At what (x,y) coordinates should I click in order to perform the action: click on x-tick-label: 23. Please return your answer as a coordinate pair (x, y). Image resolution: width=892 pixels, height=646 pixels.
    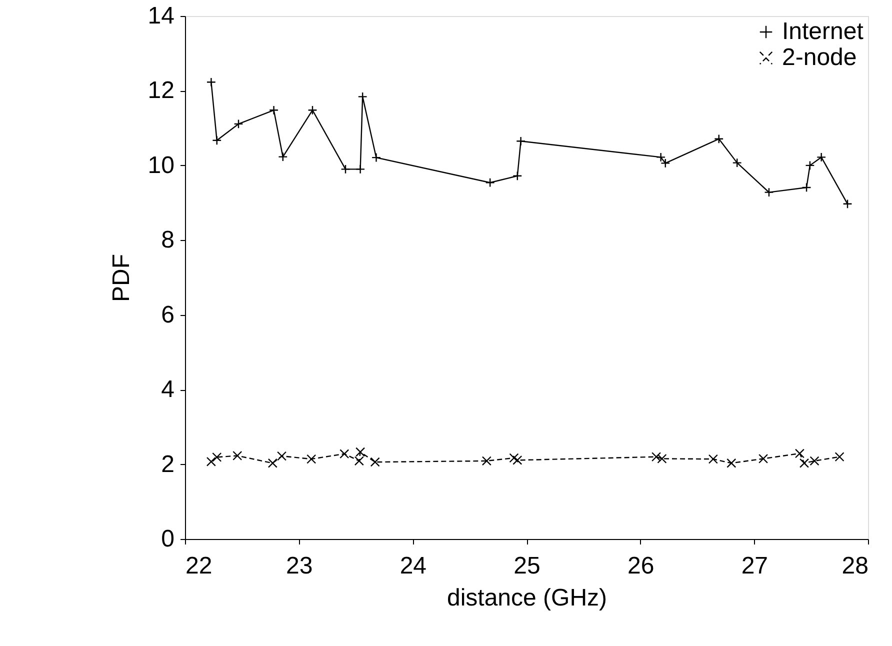
    Looking at the image, I should click on (299, 566).